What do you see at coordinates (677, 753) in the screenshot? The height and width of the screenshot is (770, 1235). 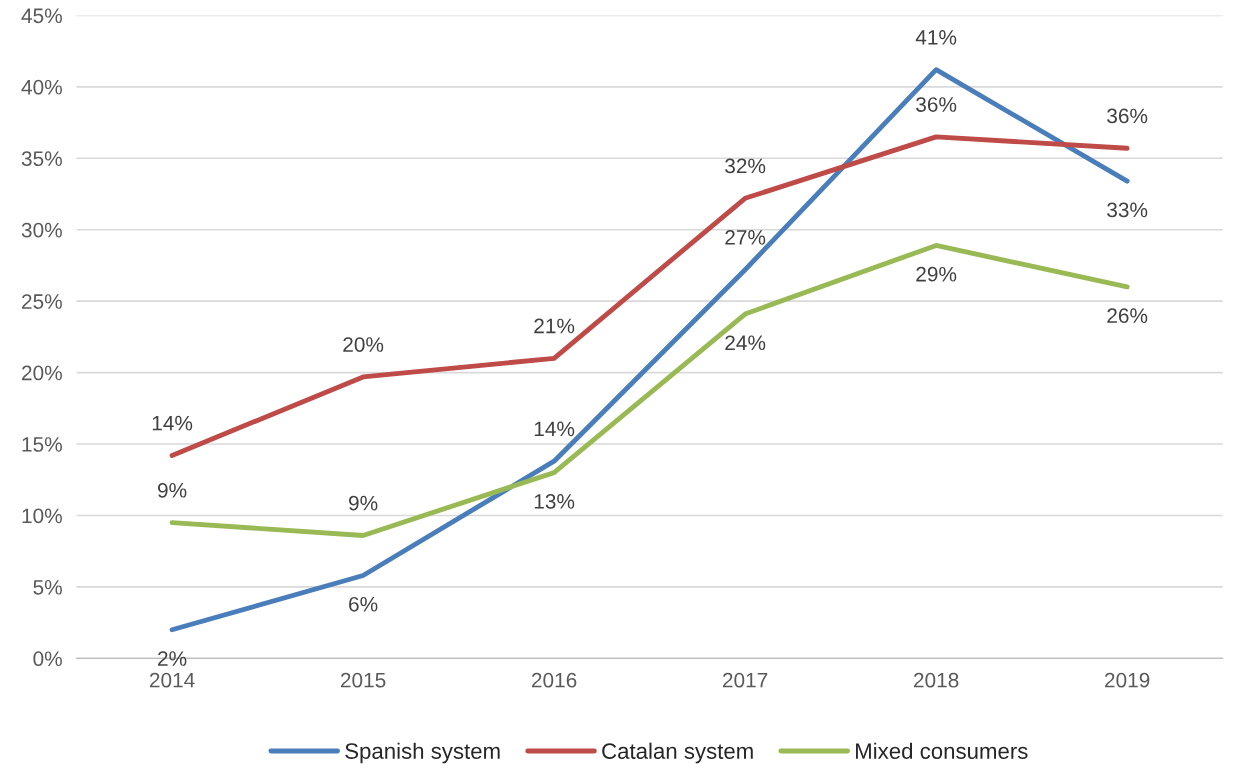 I see `legend-label: Catalan system` at bounding box center [677, 753].